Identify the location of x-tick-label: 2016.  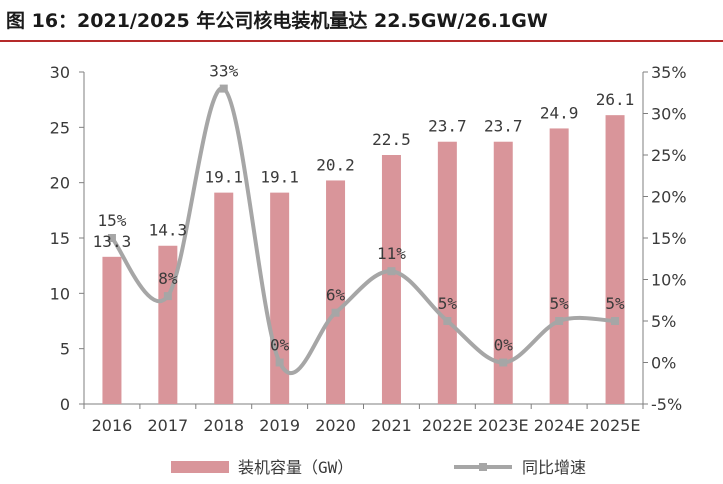
(112, 425).